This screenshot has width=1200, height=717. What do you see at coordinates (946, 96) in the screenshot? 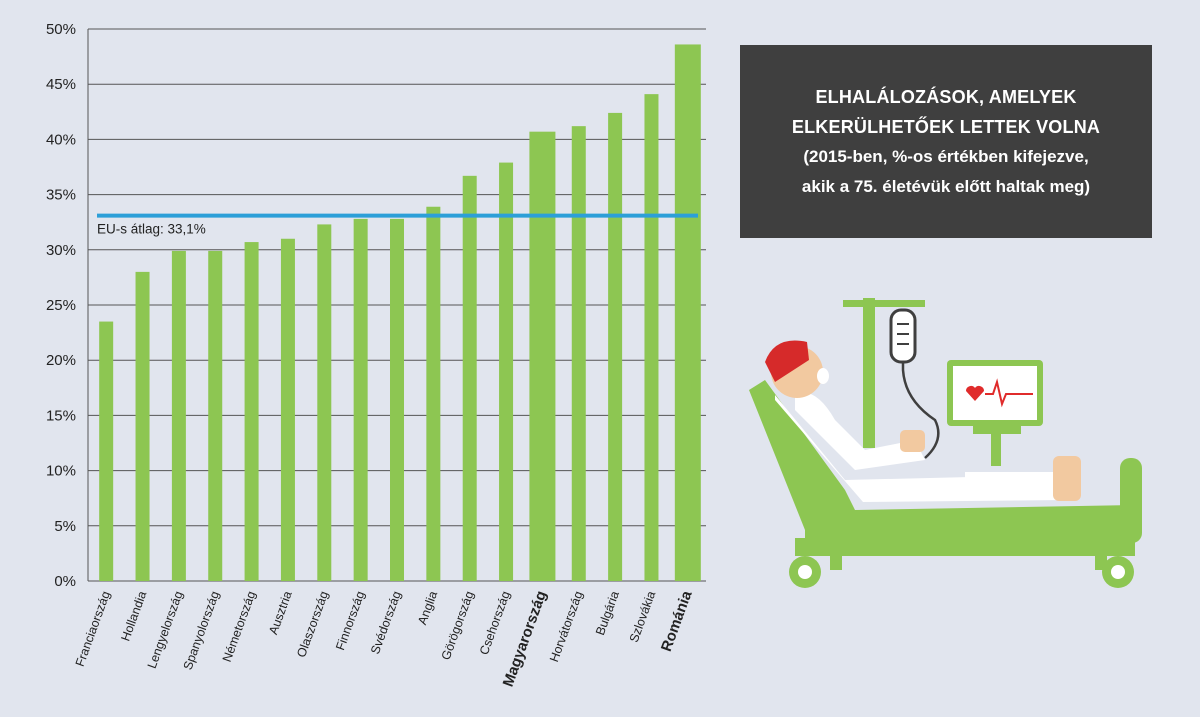
I see `title-line-1: ELHALÁLOZÁSOK, AMELYEK` at bounding box center [946, 96].